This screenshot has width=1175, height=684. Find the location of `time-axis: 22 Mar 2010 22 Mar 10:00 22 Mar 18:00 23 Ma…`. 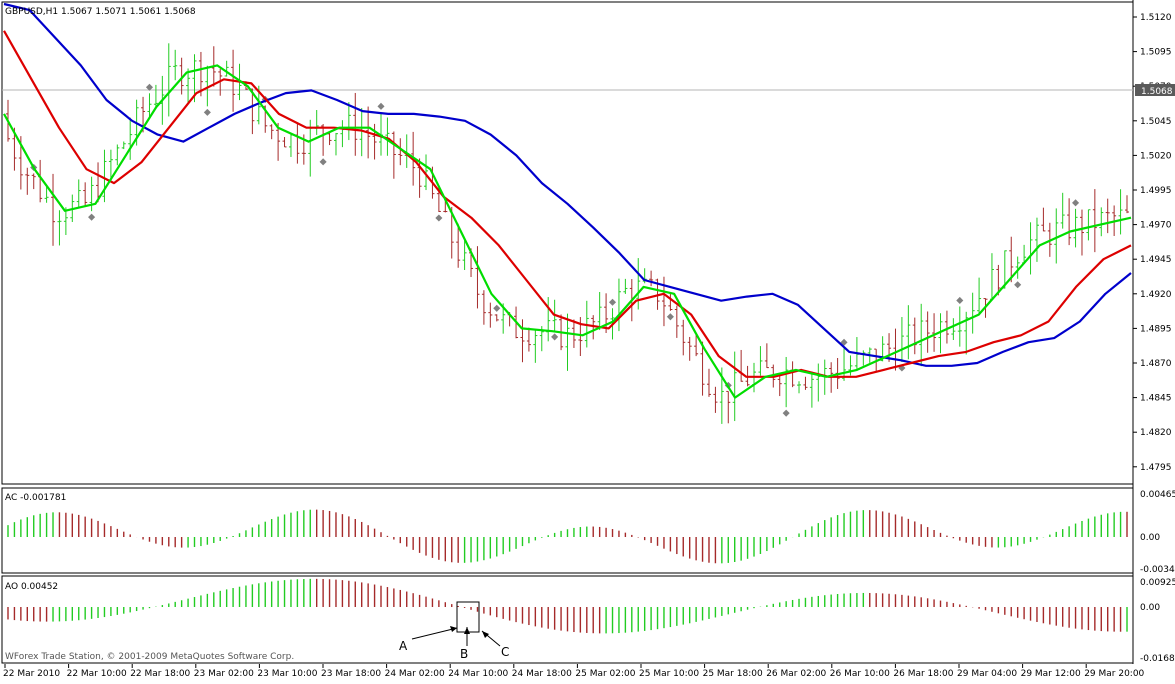

time-axis: 22 Mar 2010 22 Mar 10:00 22 Mar 18:00 23 Ma… is located at coordinates (574, 671).